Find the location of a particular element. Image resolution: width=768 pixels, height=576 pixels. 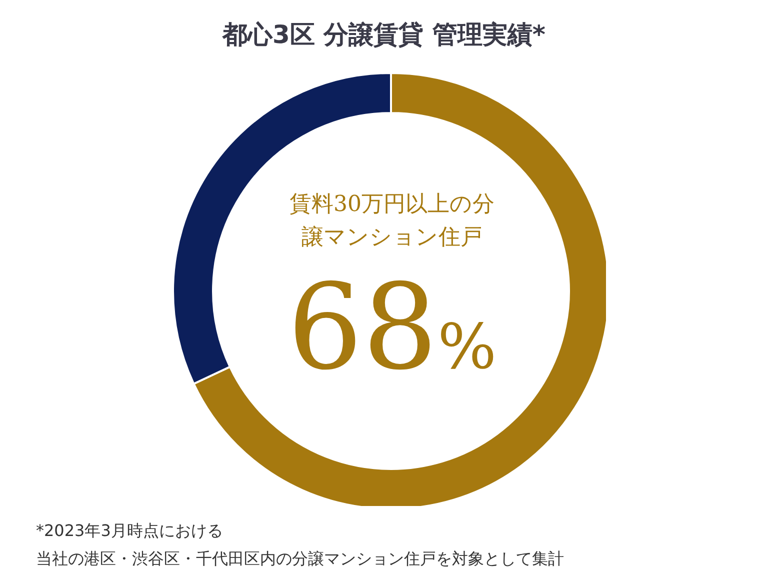

chart-title: 都心3区 分譲賃貸 管理実績* is located at coordinates (383, 35).